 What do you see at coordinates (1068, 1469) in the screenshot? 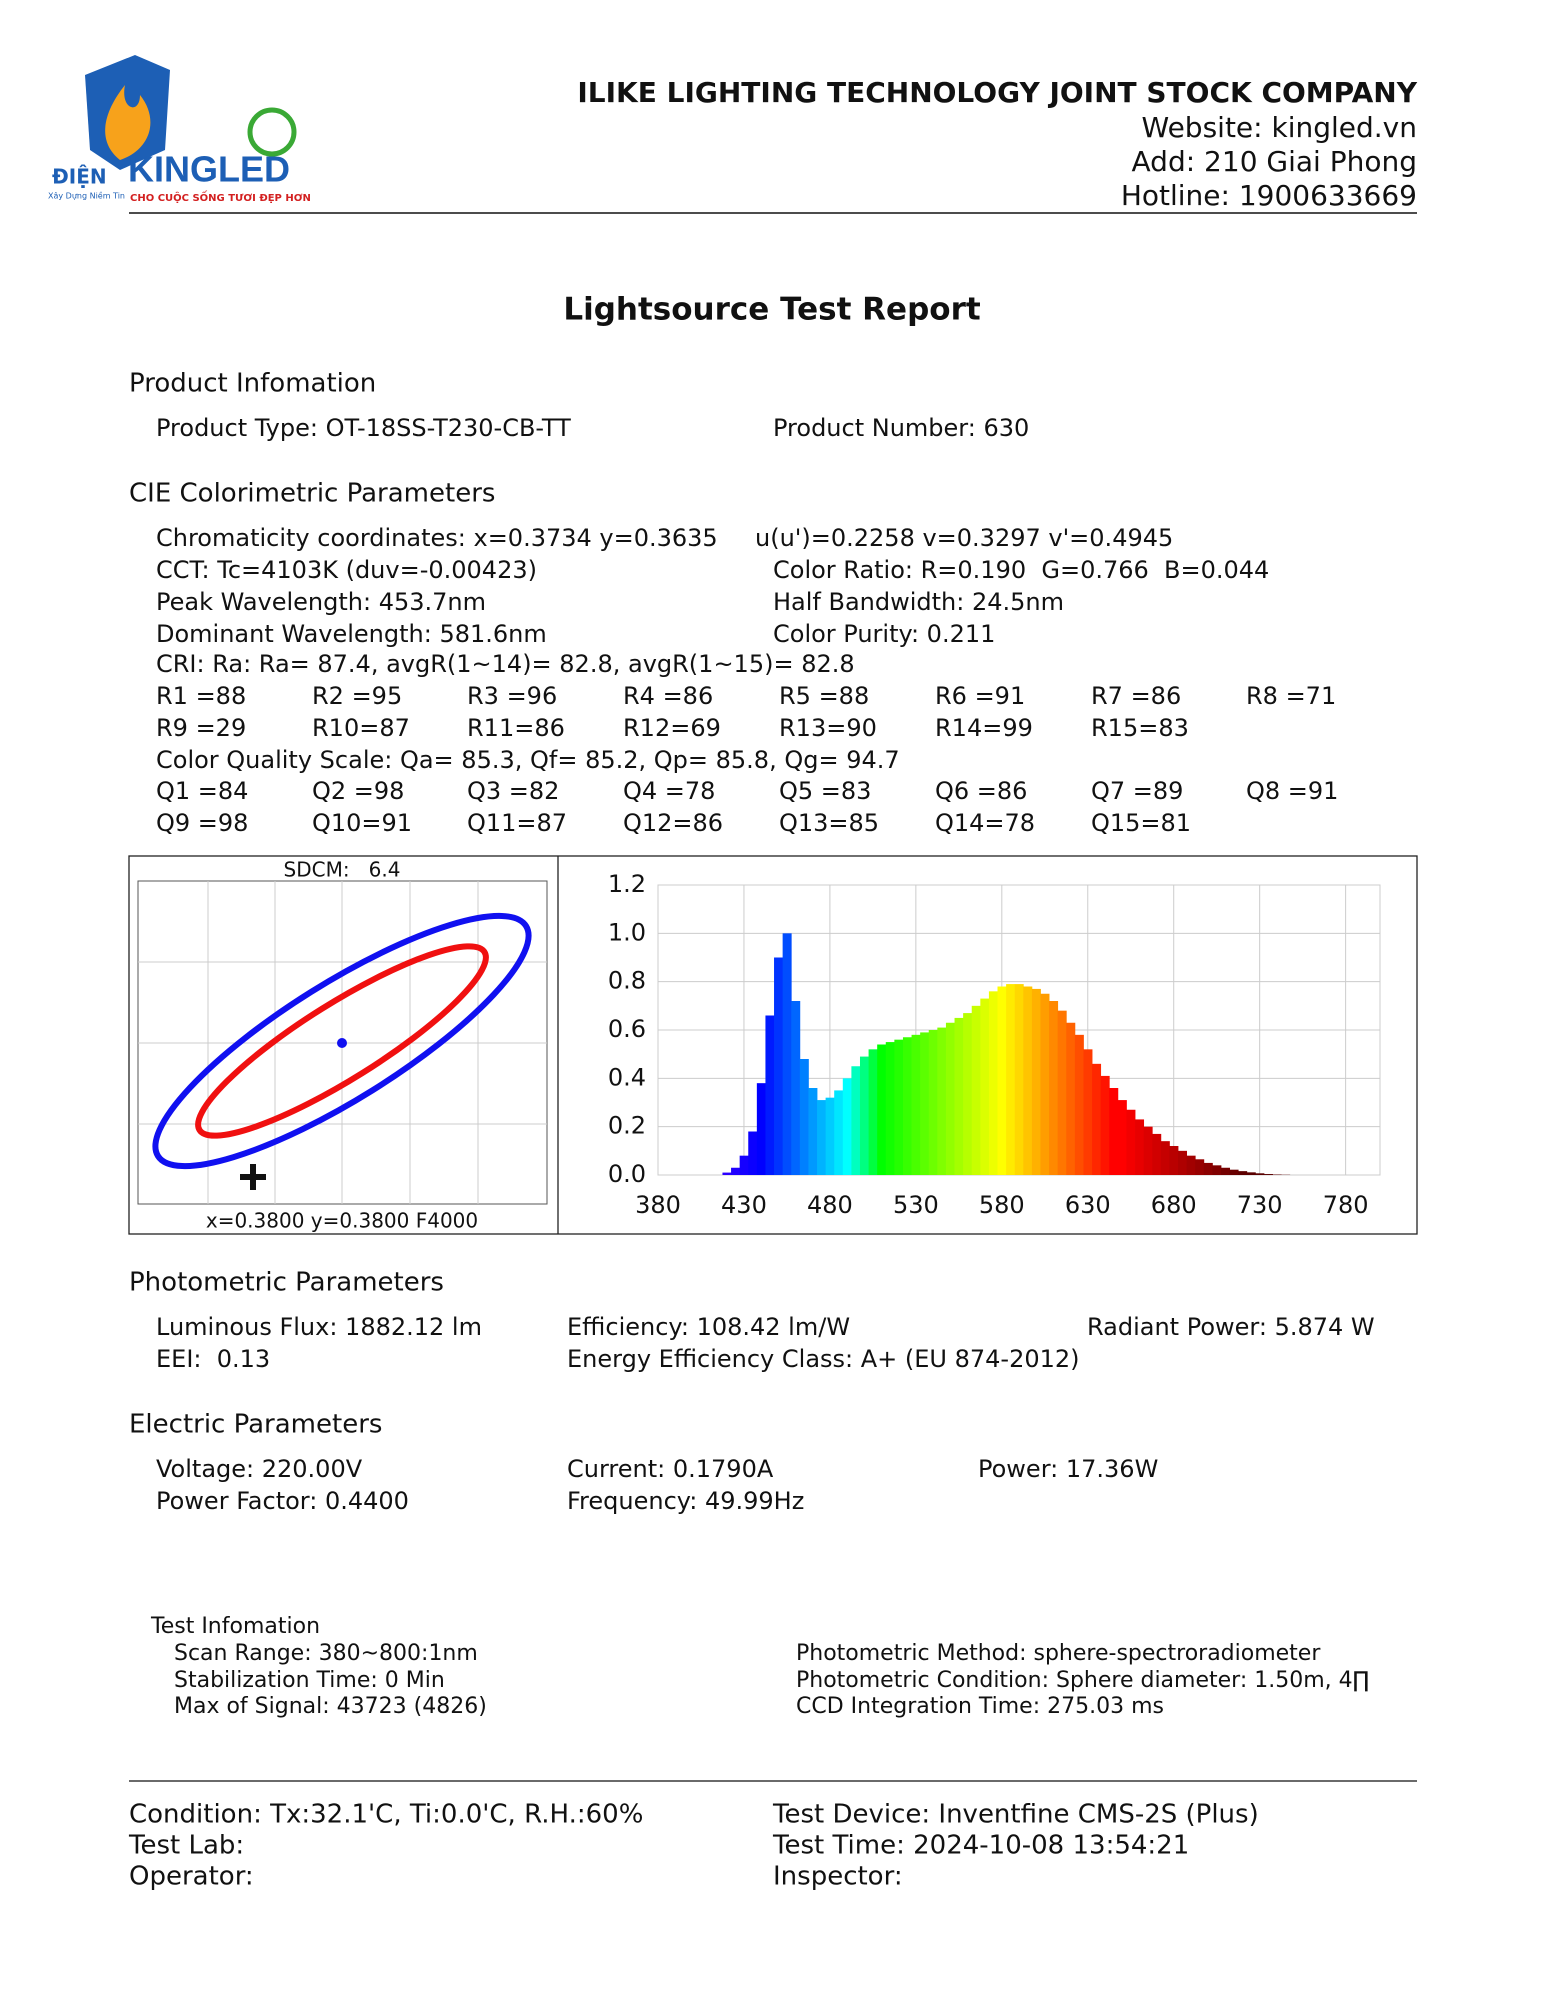
I see `field: Power: 17.36W` at bounding box center [1068, 1469].